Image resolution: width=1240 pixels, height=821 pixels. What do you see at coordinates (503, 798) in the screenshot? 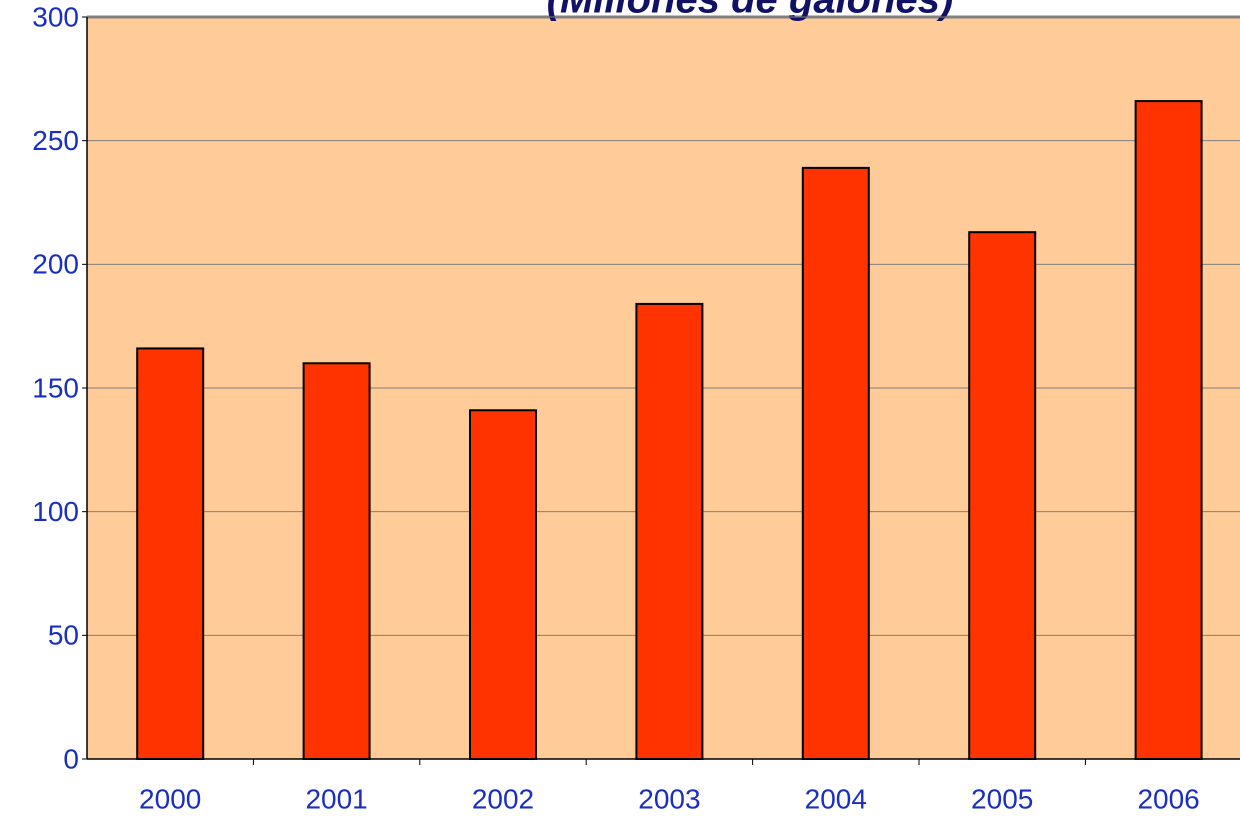
I see `x-tick-label: 2002` at bounding box center [503, 798].